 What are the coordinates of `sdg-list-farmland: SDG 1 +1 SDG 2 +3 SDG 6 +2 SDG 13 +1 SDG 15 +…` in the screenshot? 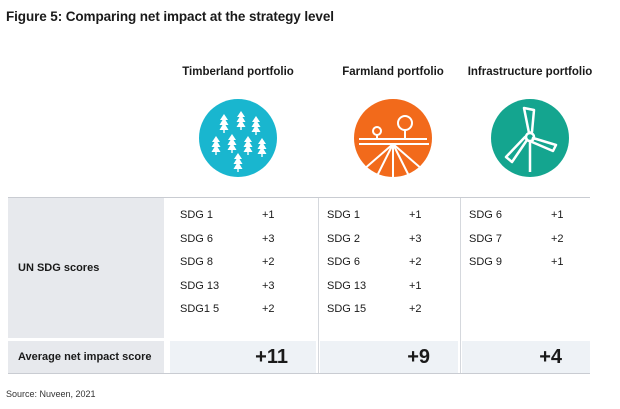 It's located at (390, 265).